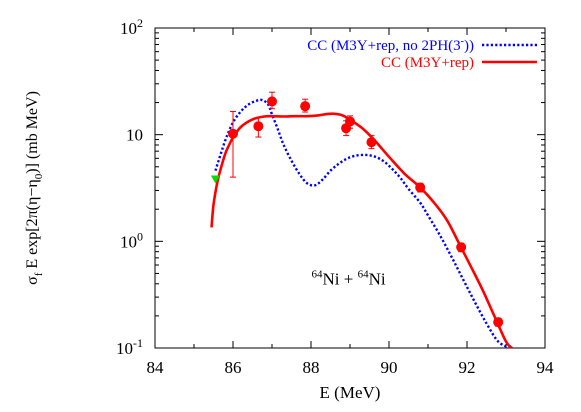 The image size is (581, 412). What do you see at coordinates (462, 41) in the screenshot?
I see `legend-label-superscript: -` at bounding box center [462, 41].